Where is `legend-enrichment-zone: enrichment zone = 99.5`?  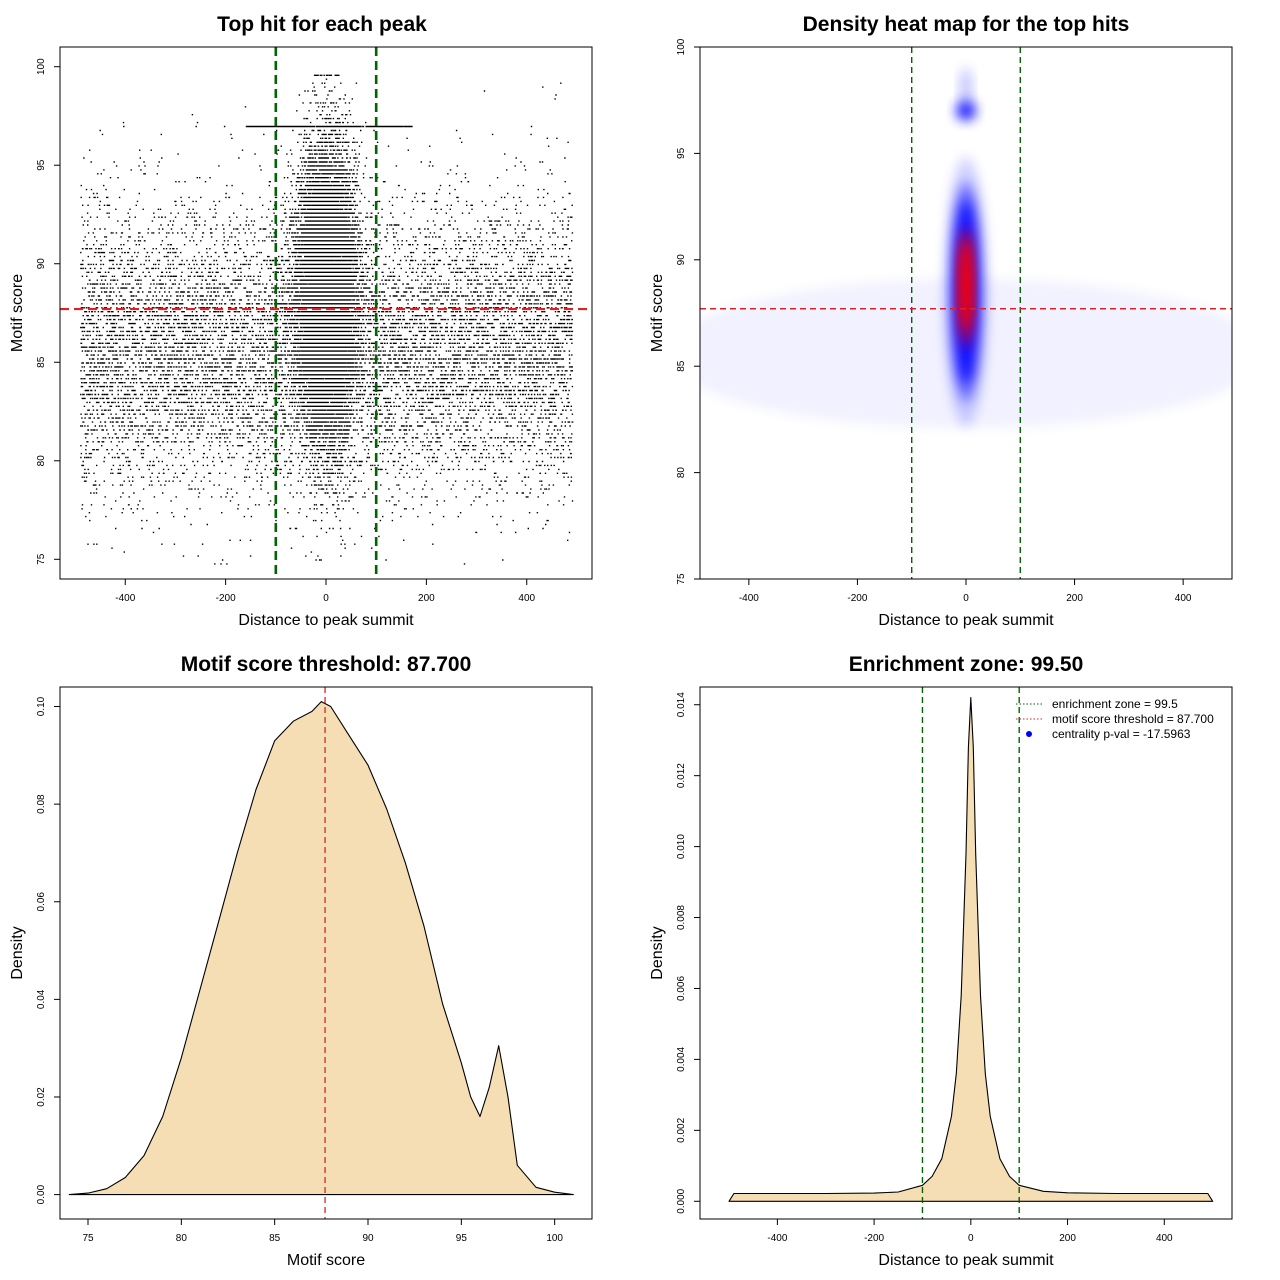
legend-enrichment-zone: enrichment zone = 99.5 is located at coordinates (1115, 704).